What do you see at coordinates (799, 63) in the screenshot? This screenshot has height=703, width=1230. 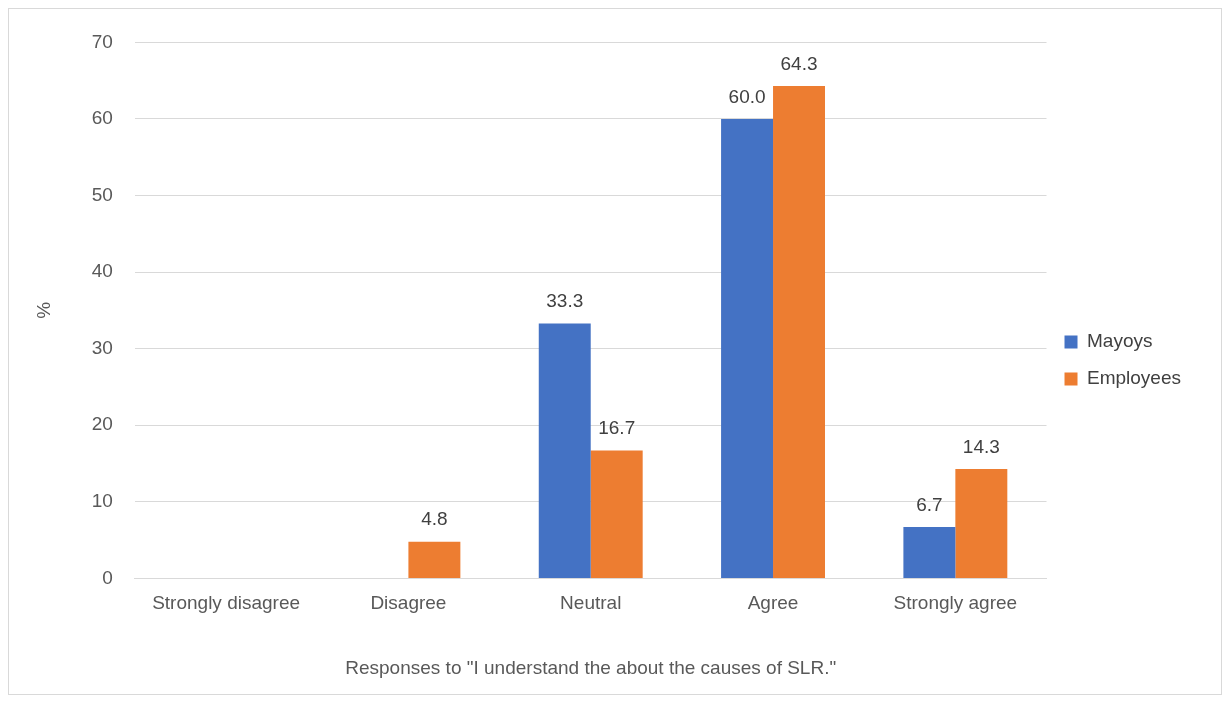 I see `data-label: 64.3` at bounding box center [799, 63].